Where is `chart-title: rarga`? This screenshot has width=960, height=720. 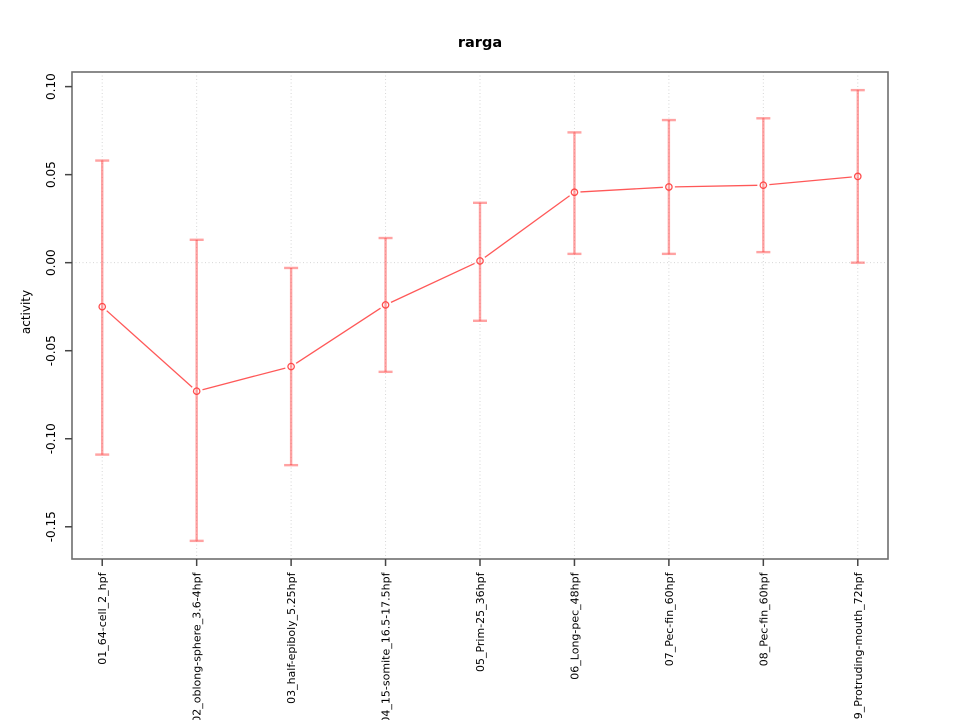
chart-title: rarga is located at coordinates (480, 43).